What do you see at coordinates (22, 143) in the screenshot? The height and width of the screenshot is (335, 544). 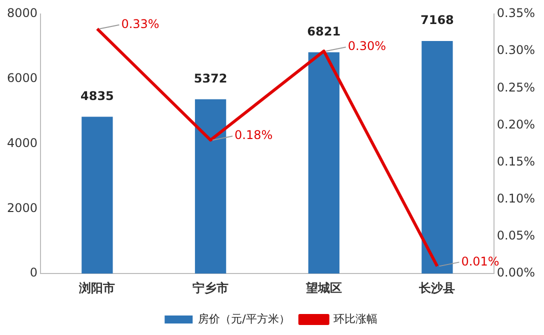 I see `y-tick-label: 4000` at bounding box center [22, 143].